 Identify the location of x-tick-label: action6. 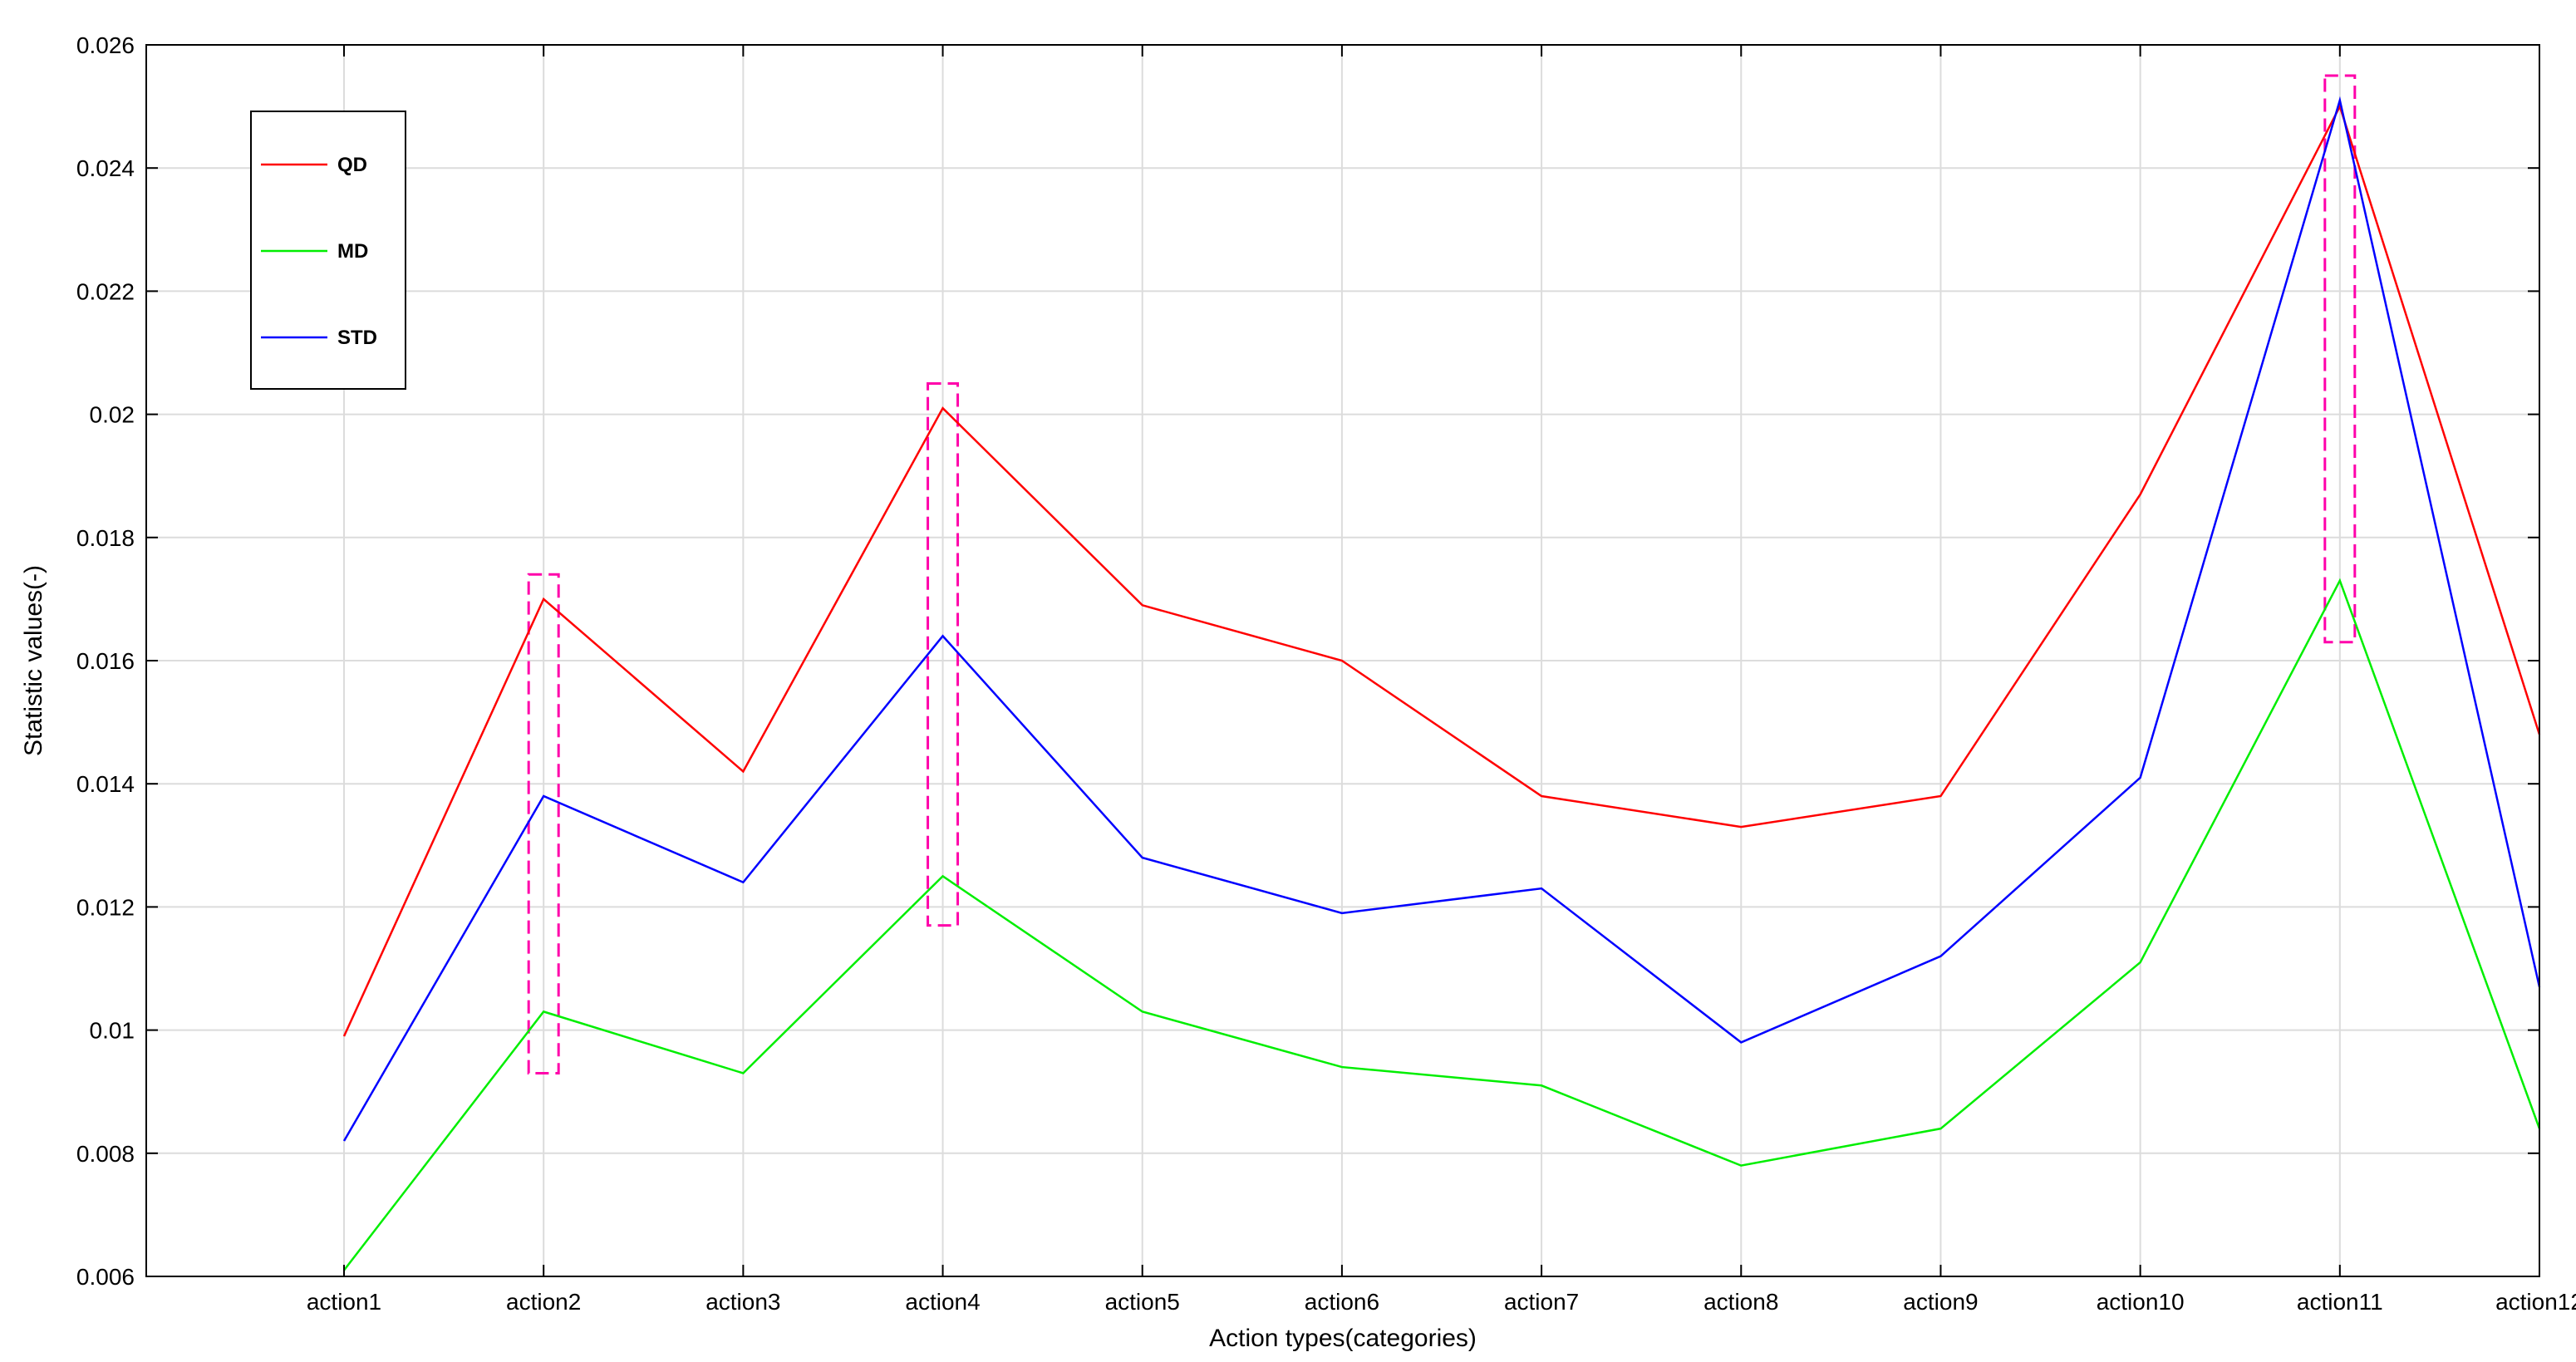
(1342, 1302).